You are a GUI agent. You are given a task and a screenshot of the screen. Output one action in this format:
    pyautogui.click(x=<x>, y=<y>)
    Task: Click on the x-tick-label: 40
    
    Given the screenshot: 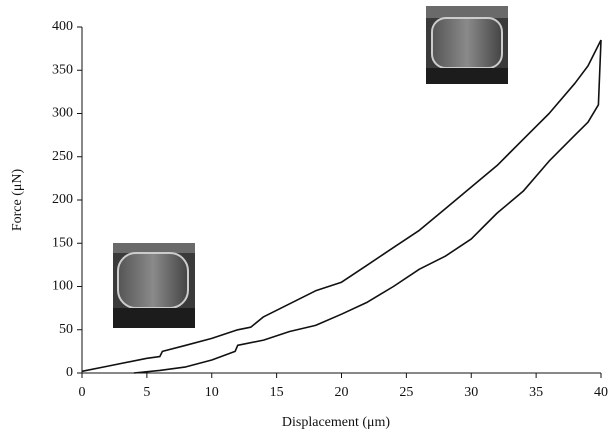 What is the action you would take?
    pyautogui.click(x=601, y=392)
    